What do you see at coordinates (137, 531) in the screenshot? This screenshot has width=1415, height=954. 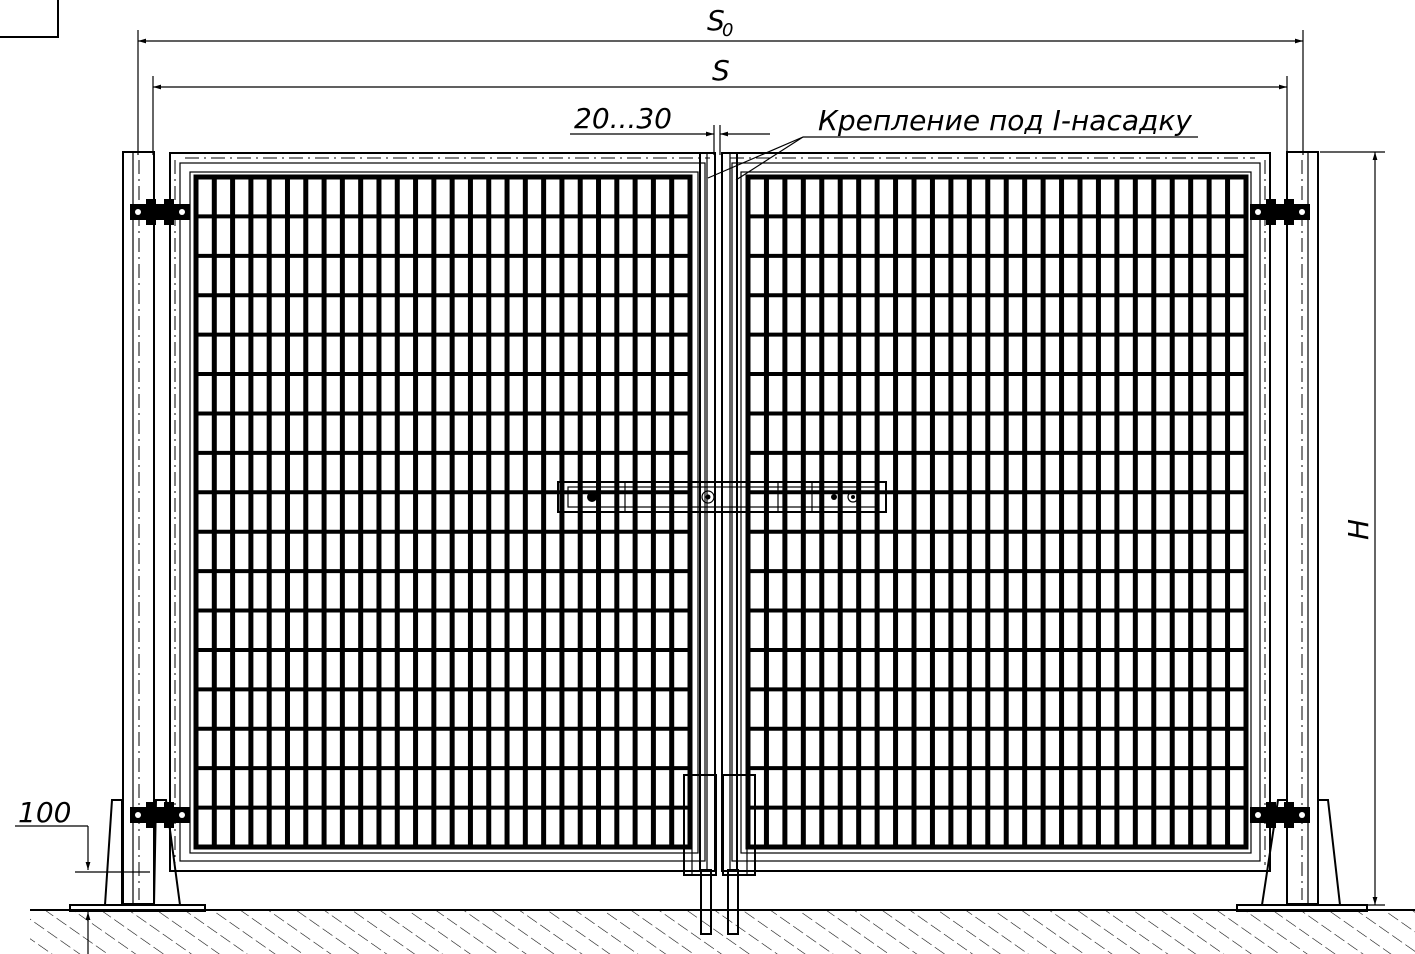 I see `left-post` at bounding box center [137, 531].